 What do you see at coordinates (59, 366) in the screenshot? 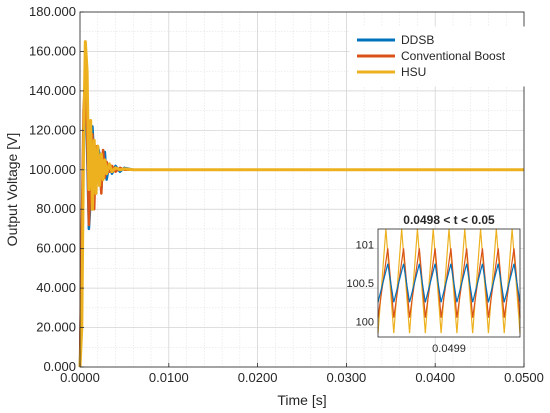
I see `y-tick-label: 0.000` at bounding box center [59, 366].